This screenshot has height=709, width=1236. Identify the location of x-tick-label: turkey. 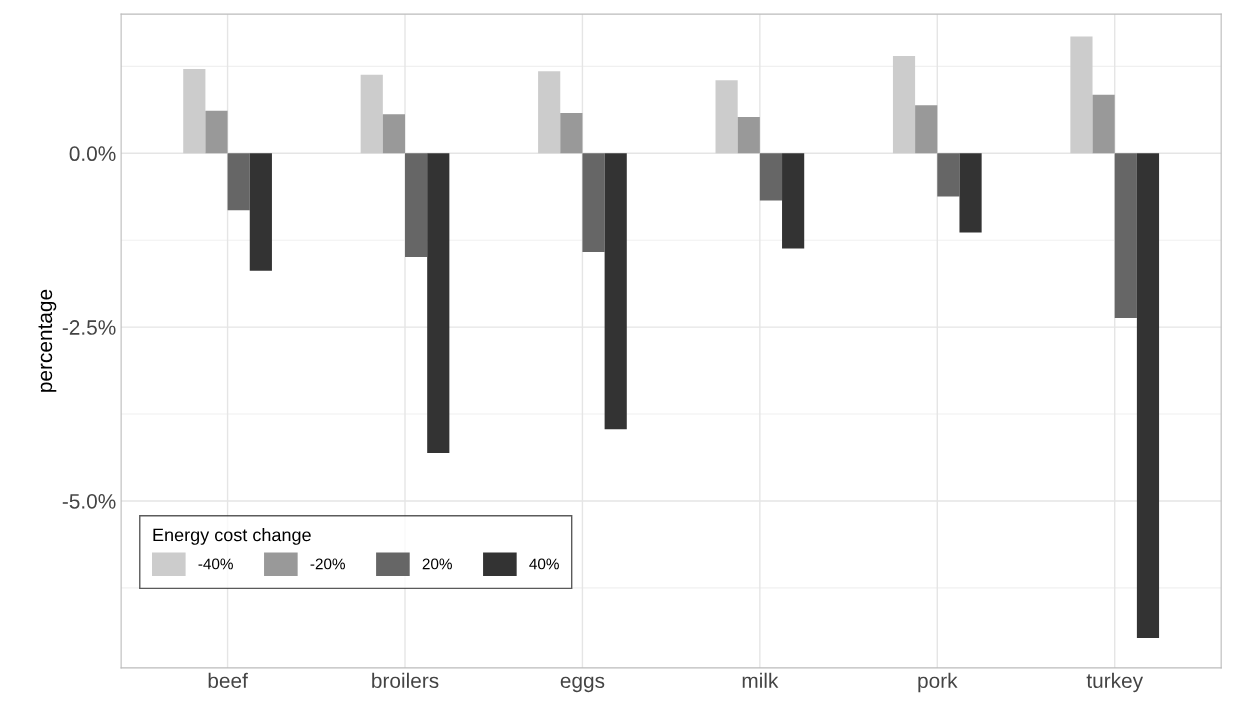
(1115, 682).